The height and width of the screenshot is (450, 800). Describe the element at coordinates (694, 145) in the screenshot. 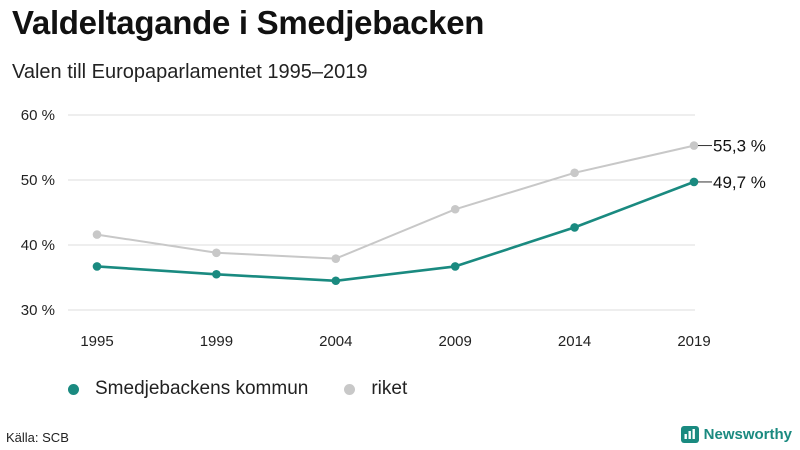

I see `data-point-riket-2019` at that location.